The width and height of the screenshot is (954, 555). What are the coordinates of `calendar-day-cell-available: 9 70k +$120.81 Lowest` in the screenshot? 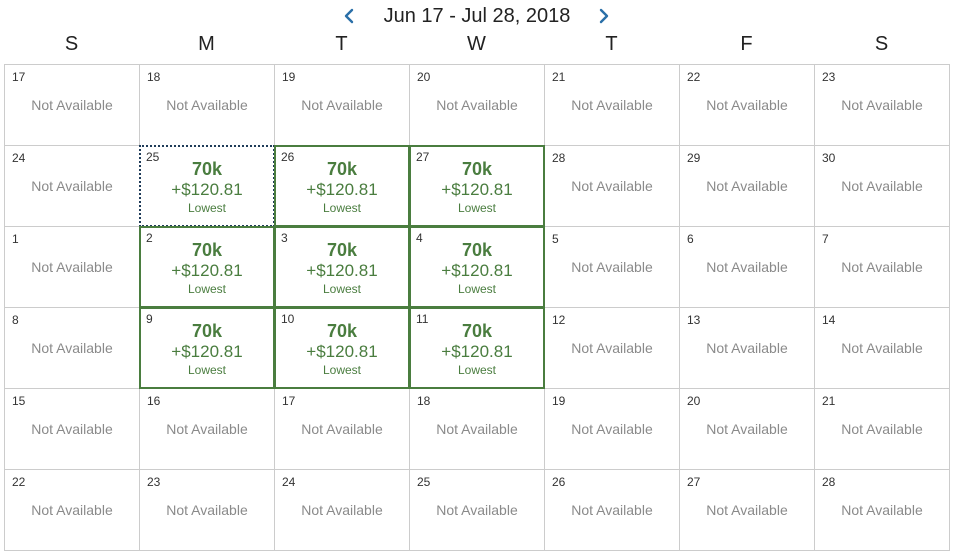 It's located at (207, 348).